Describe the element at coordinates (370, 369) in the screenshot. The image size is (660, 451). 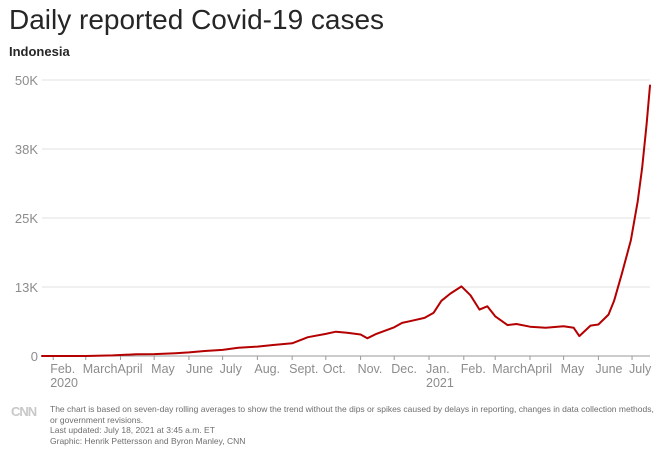
I see `x-tick-label: Nov.` at that location.